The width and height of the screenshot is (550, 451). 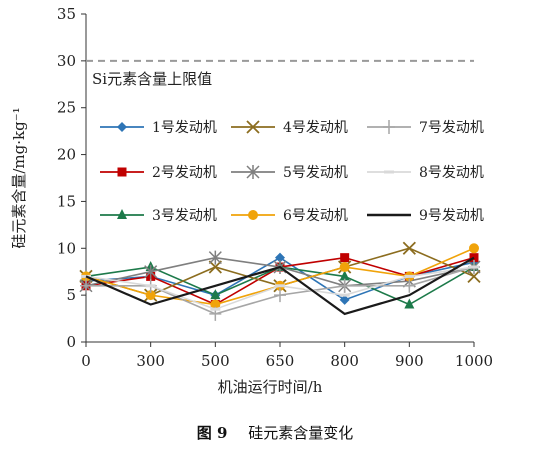 What do you see at coordinates (451, 128) in the screenshot?
I see `legend-label: 7号发动机` at bounding box center [451, 128].